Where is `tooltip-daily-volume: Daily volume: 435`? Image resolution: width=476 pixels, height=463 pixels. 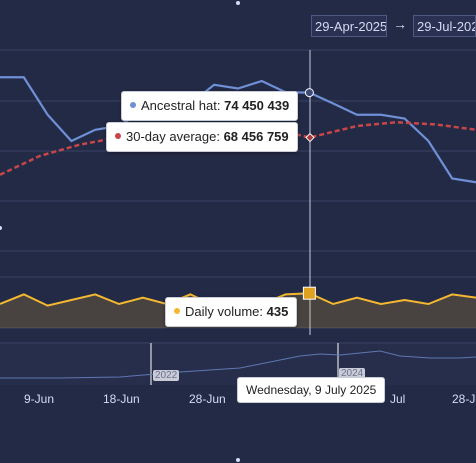 tooltip-daily-volume: Daily volume: 435 is located at coordinates (231, 312).